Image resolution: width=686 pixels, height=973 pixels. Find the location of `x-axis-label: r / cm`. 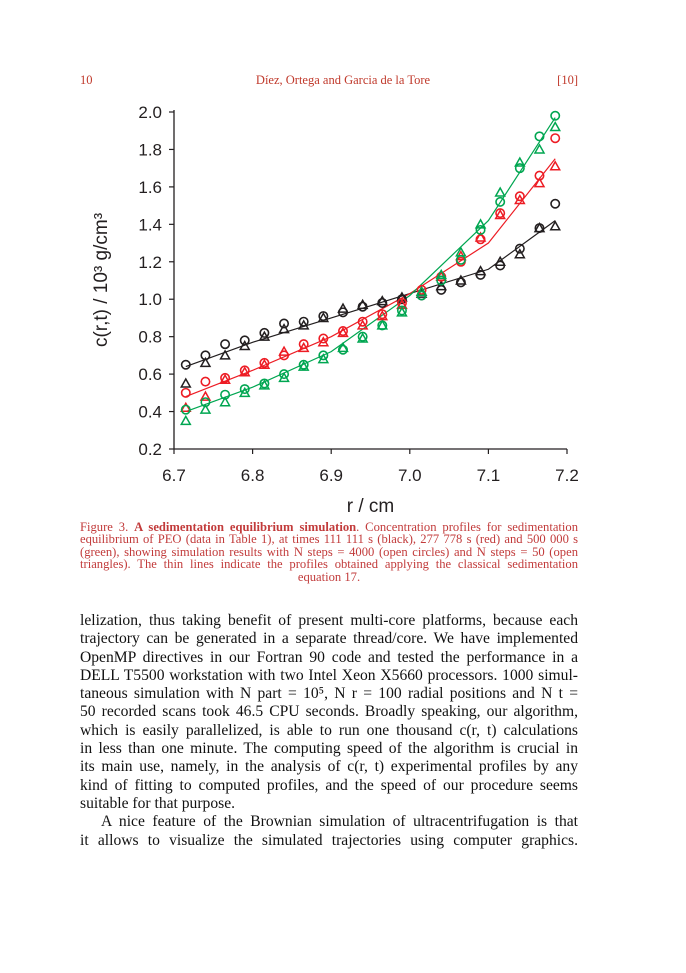

x-axis-label: r / cm is located at coordinates (371, 506).